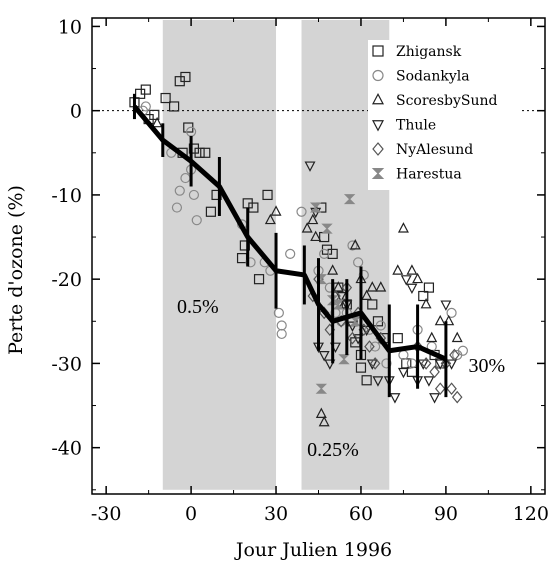  Describe the element at coordinates (198, 307) in the screenshot. I see `annotation-label: 0.5%` at that location.